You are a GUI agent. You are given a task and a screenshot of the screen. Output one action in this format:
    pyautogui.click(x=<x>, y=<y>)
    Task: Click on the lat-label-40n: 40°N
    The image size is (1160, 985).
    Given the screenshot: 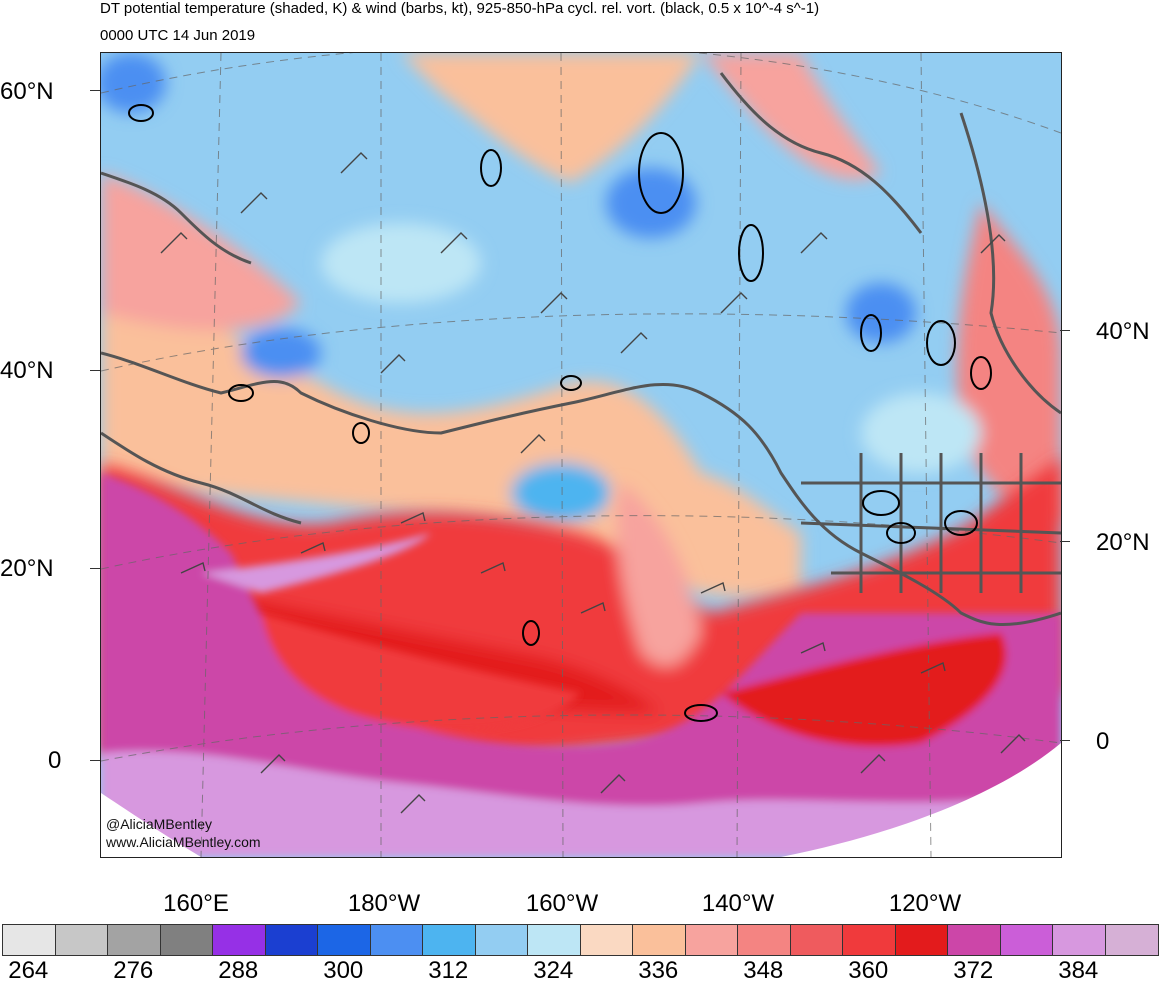 What is the action you would take?
    pyautogui.click(x=27, y=370)
    